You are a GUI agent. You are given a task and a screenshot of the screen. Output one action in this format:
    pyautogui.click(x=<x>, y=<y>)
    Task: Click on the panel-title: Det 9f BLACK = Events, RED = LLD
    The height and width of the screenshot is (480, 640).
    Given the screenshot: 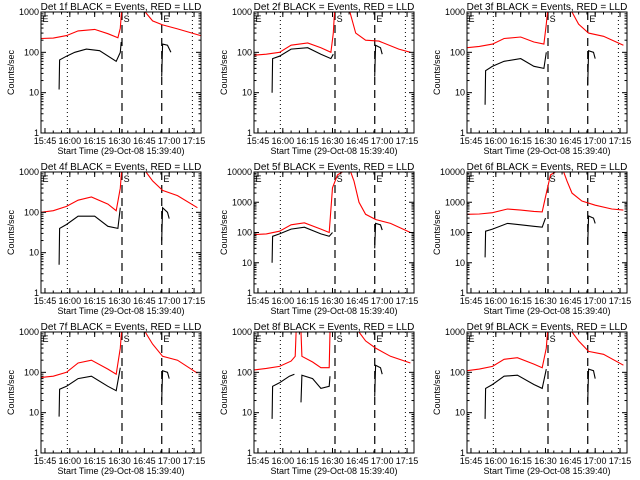 What is the action you would take?
    pyautogui.click(x=547, y=327)
    